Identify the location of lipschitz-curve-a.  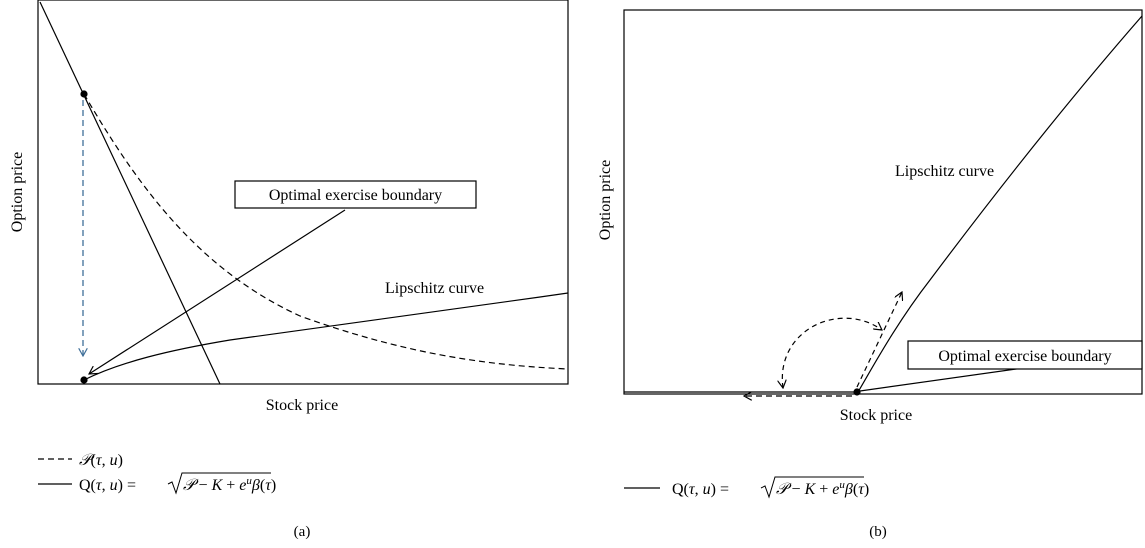
(326, 336).